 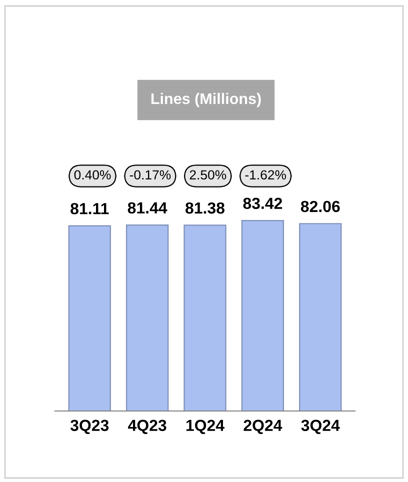 I want to click on x-tick-label: 3Q24, so click(x=320, y=427).